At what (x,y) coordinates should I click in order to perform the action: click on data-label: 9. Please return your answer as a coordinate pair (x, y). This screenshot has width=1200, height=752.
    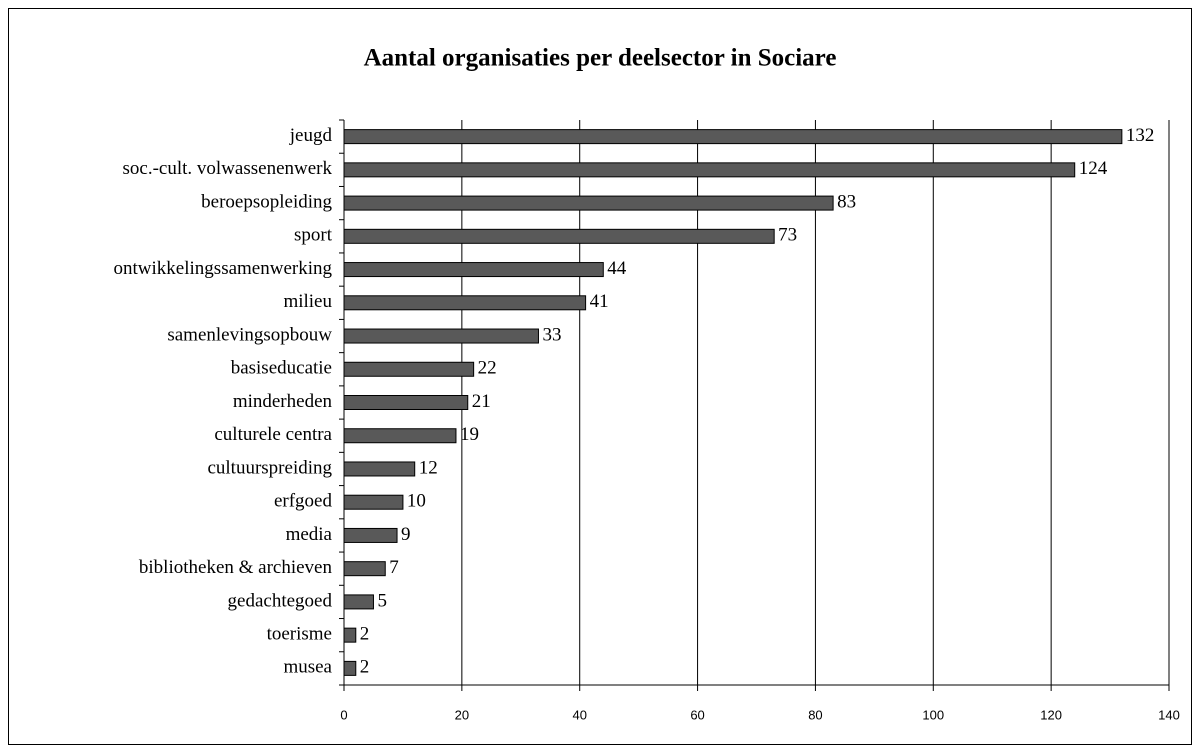
    Looking at the image, I should click on (406, 534).